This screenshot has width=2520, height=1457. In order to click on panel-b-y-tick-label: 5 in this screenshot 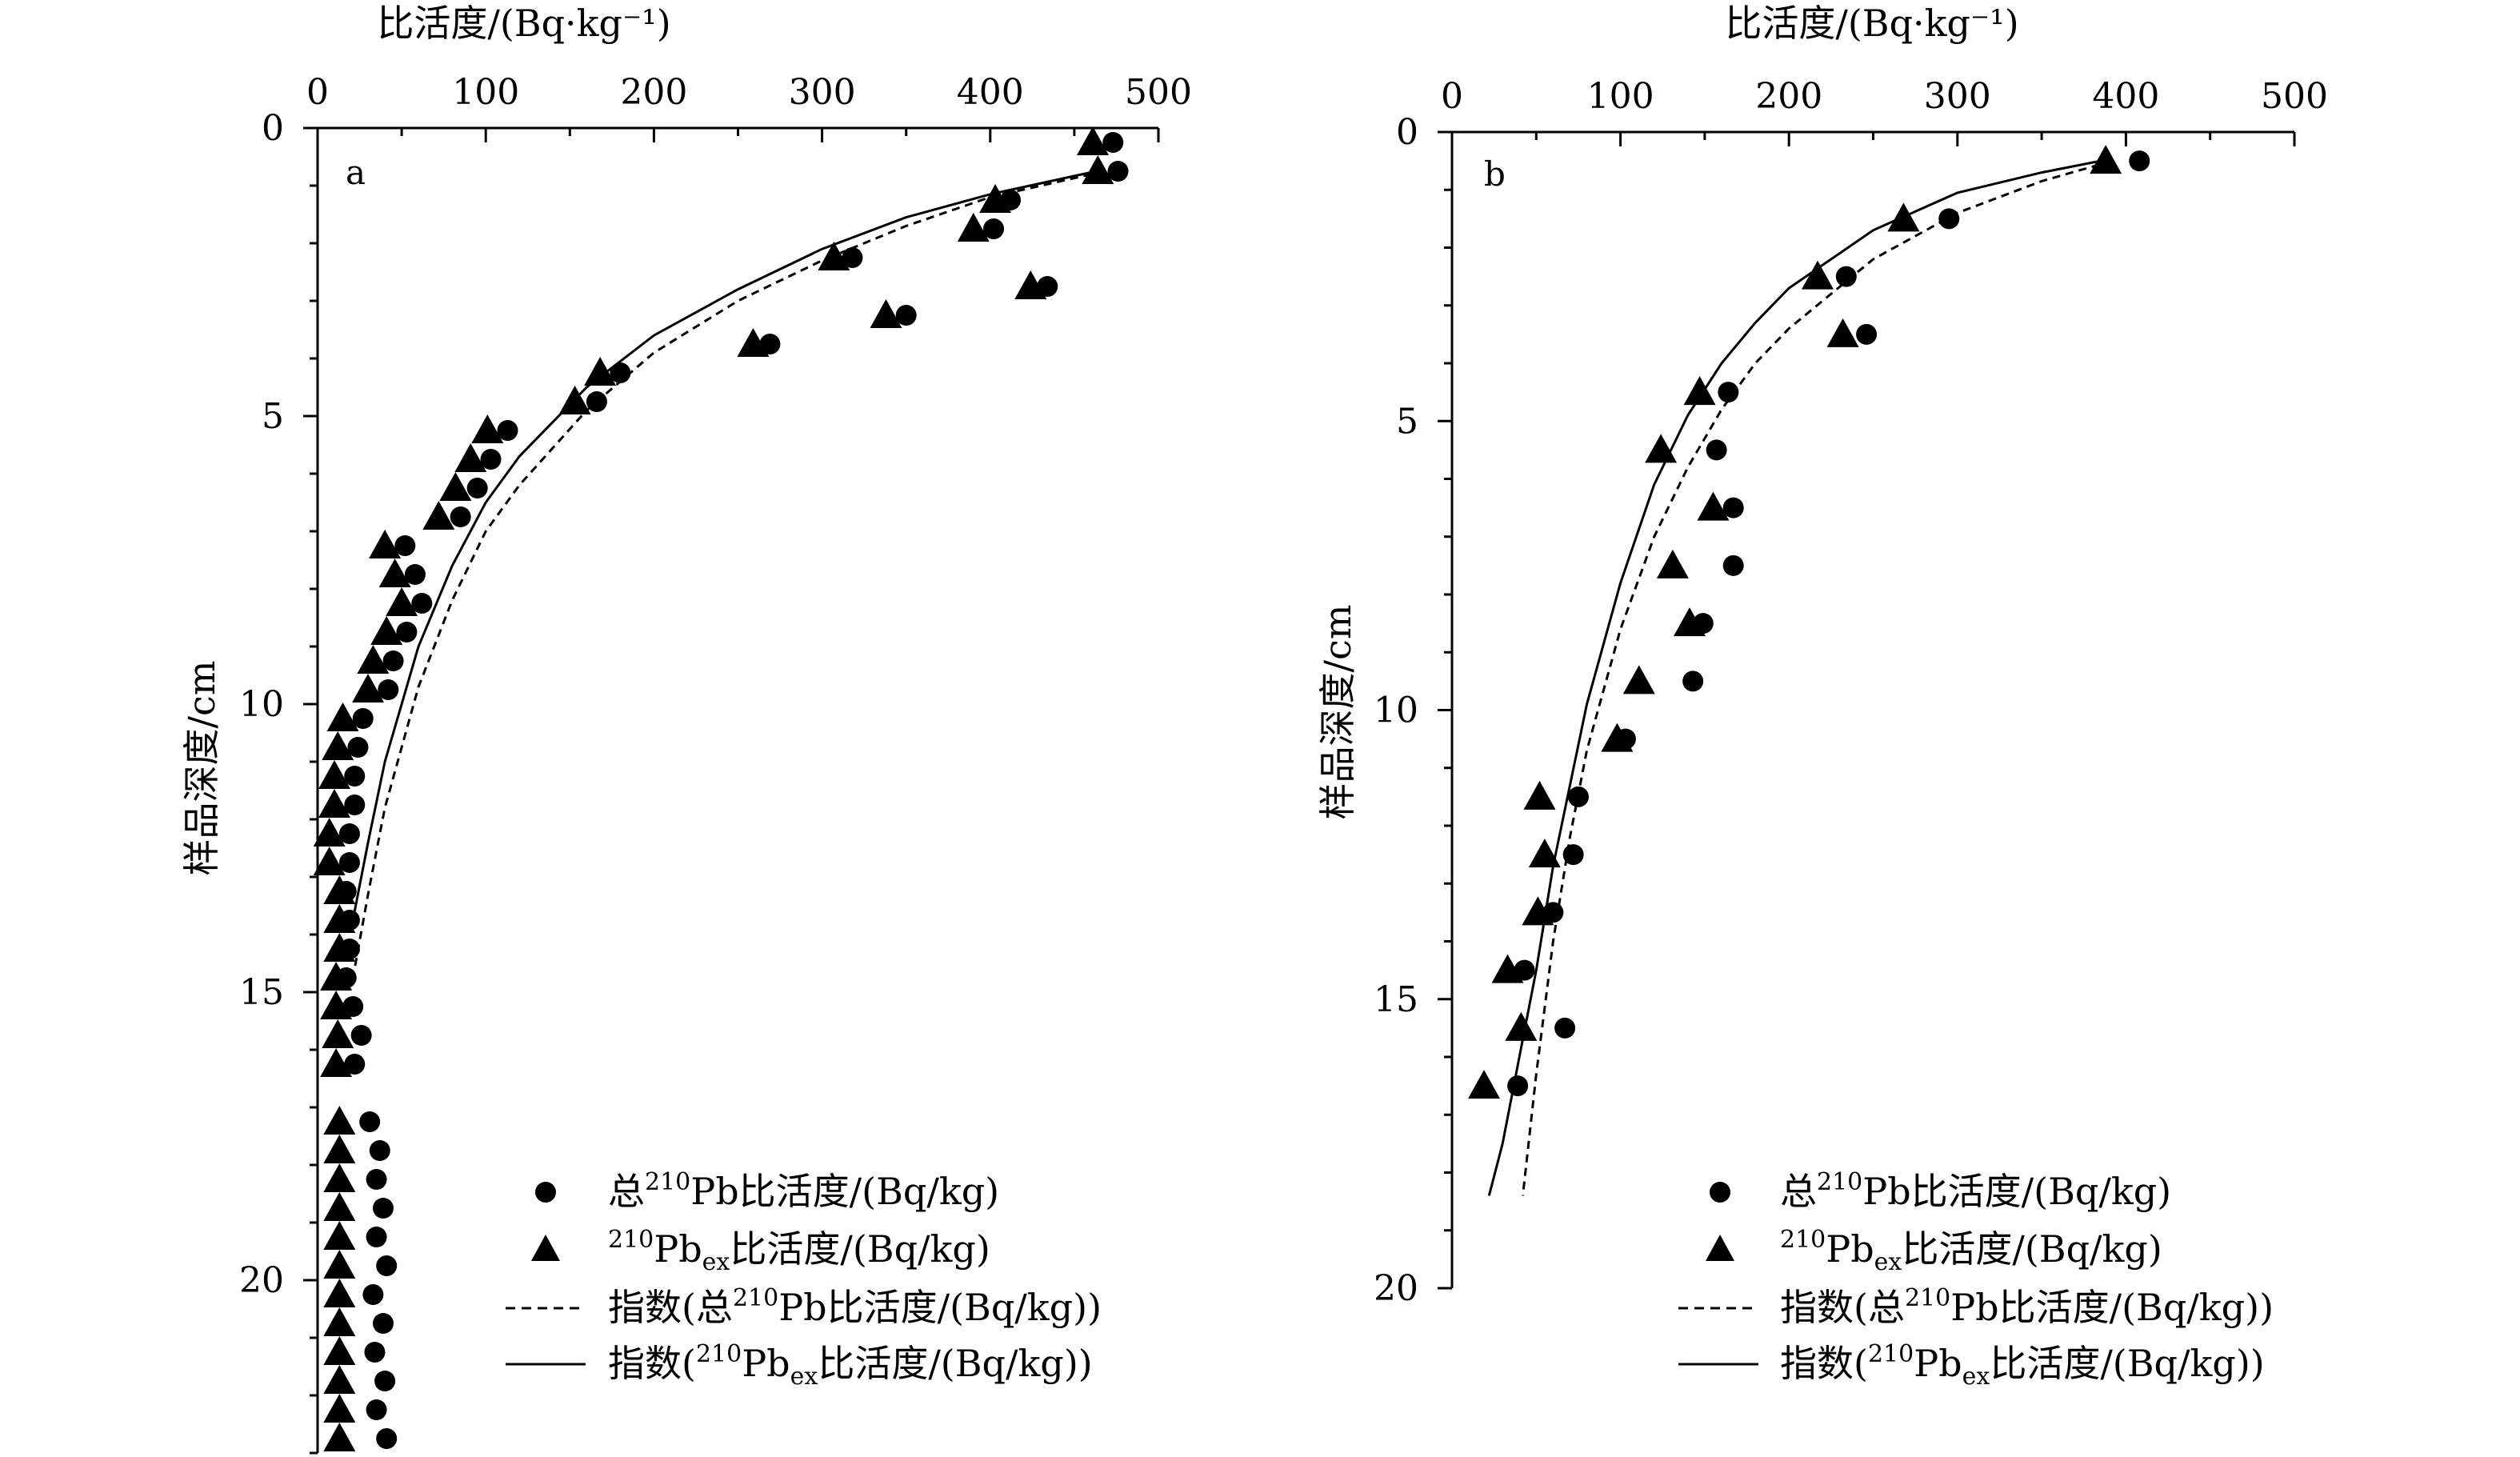, I will do `click(1407, 422)`.